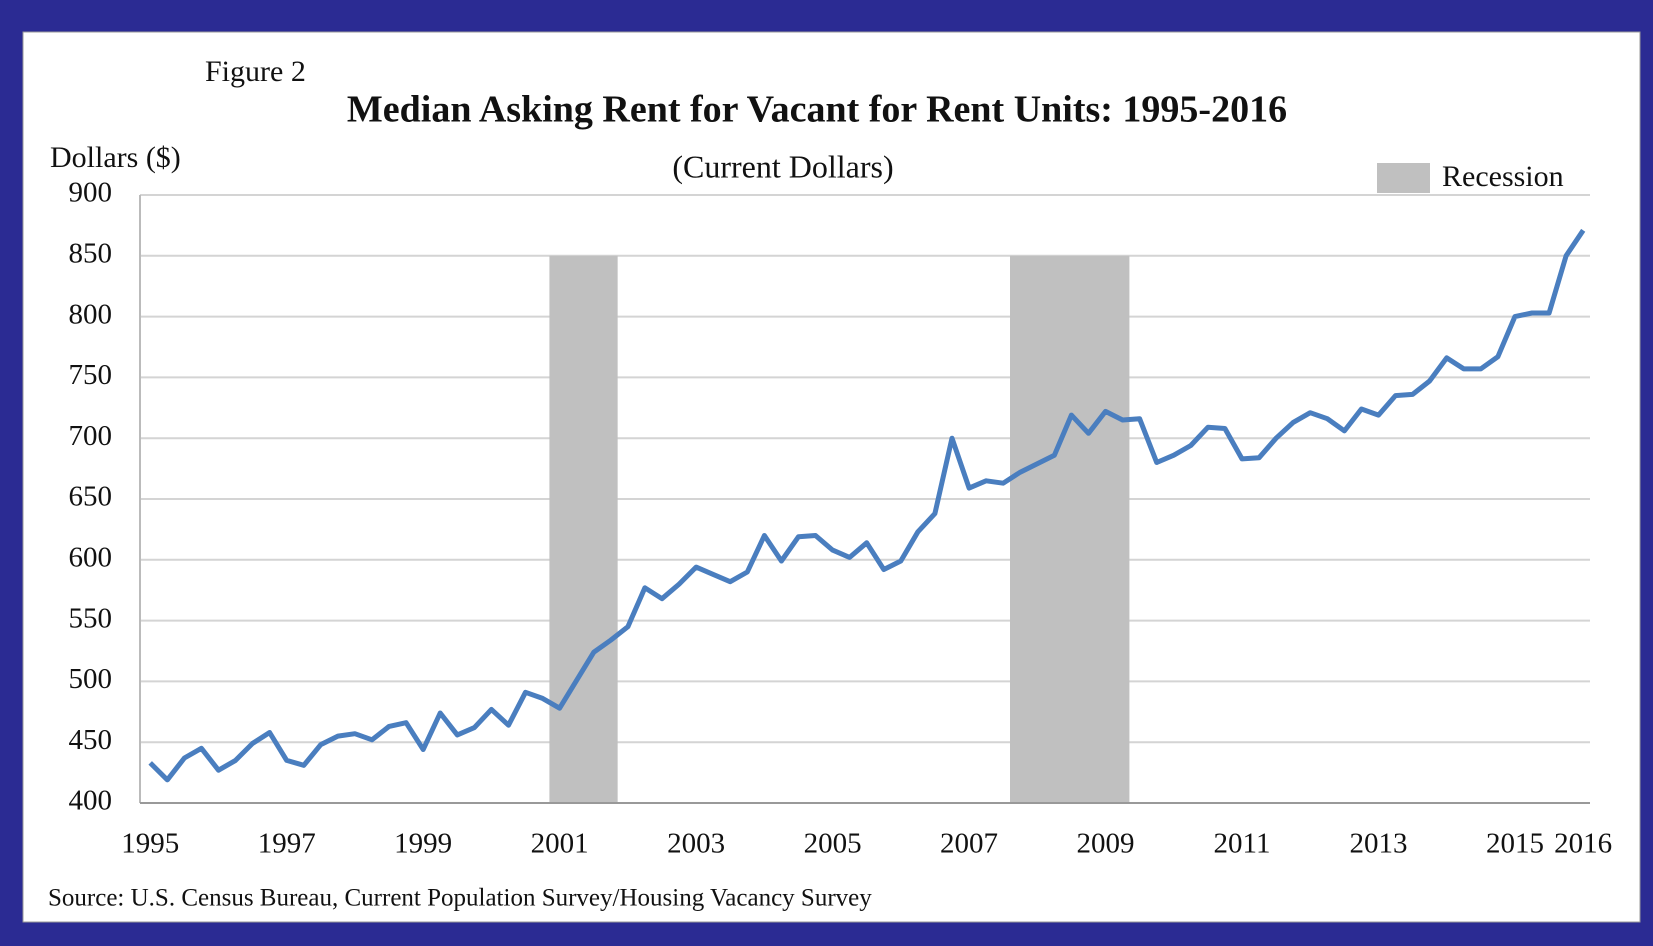 The width and height of the screenshot is (1653, 946). What do you see at coordinates (1106, 844) in the screenshot?
I see `x-tick-label: 2009` at bounding box center [1106, 844].